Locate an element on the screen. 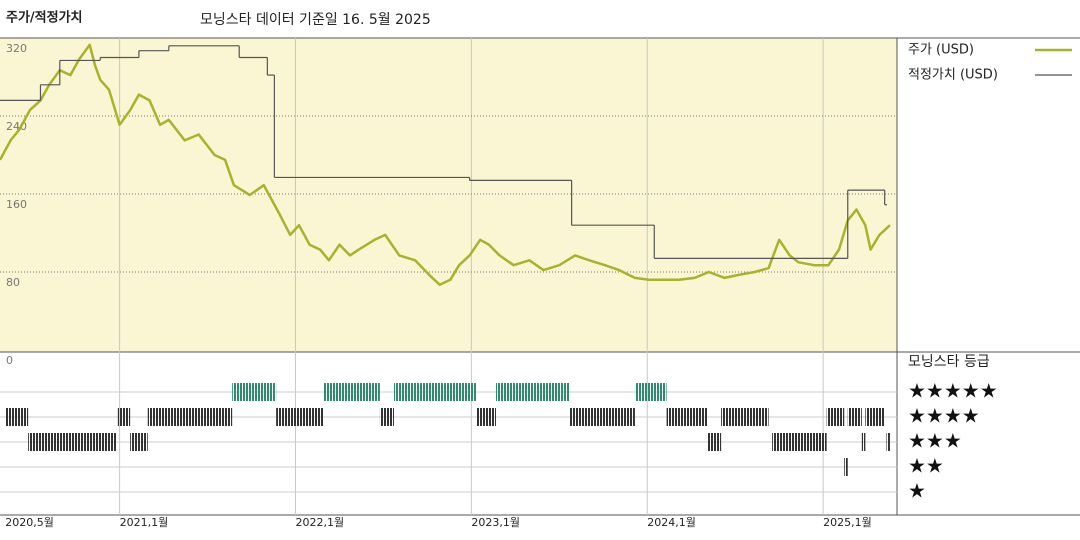  rating-label: ★★★★★ is located at coordinates (953, 391).